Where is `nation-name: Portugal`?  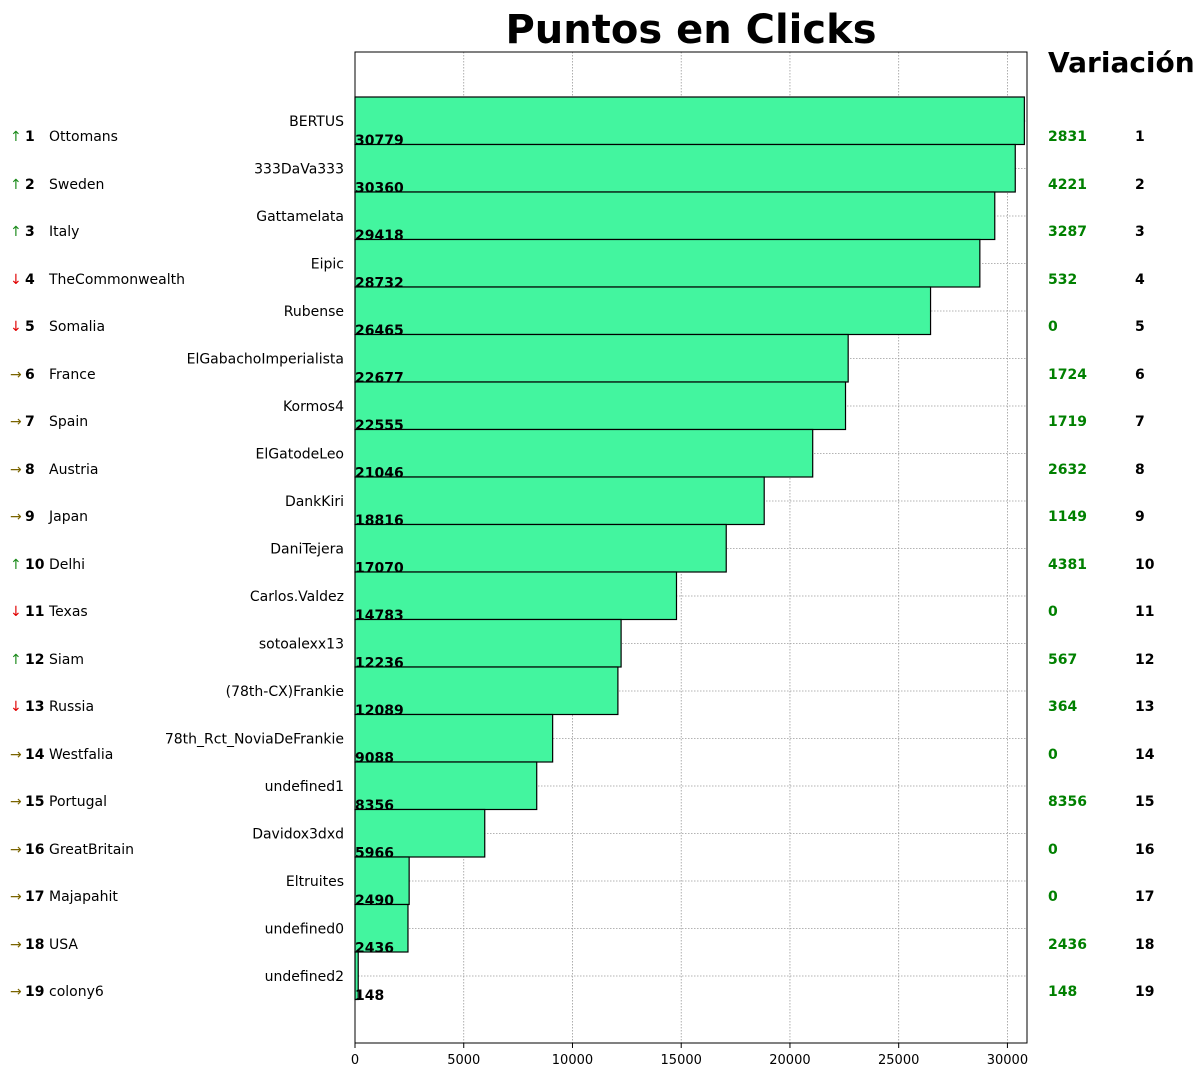
nation-name: Portugal is located at coordinates (78, 802).